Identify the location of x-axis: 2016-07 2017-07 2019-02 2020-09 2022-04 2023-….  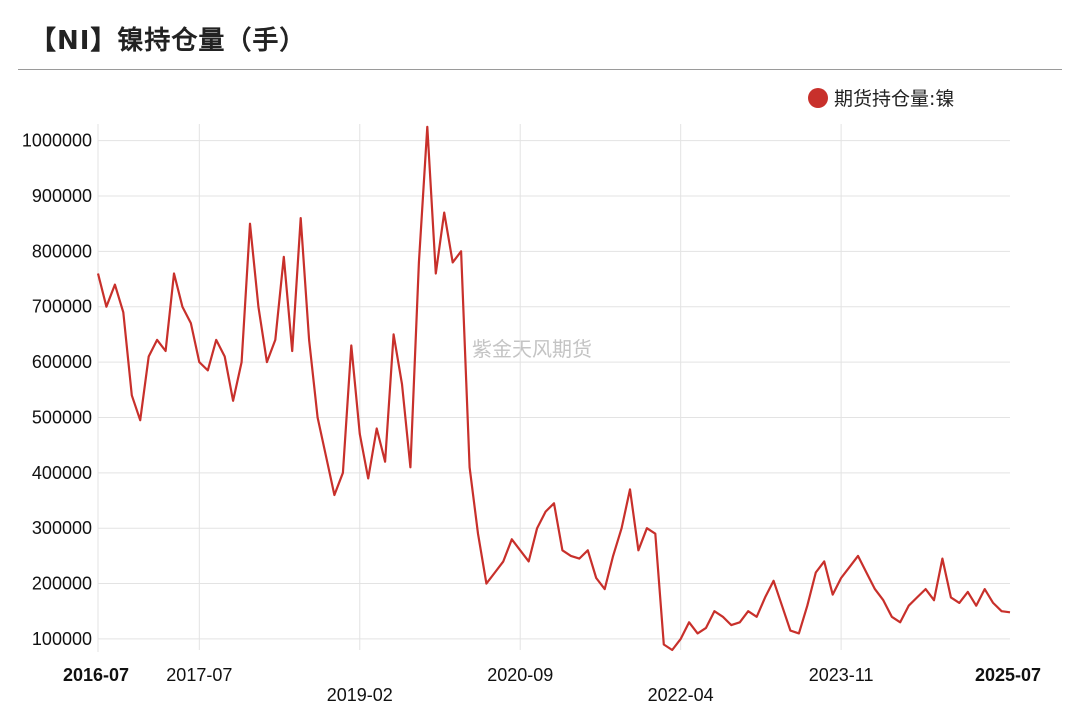
(552, 685).